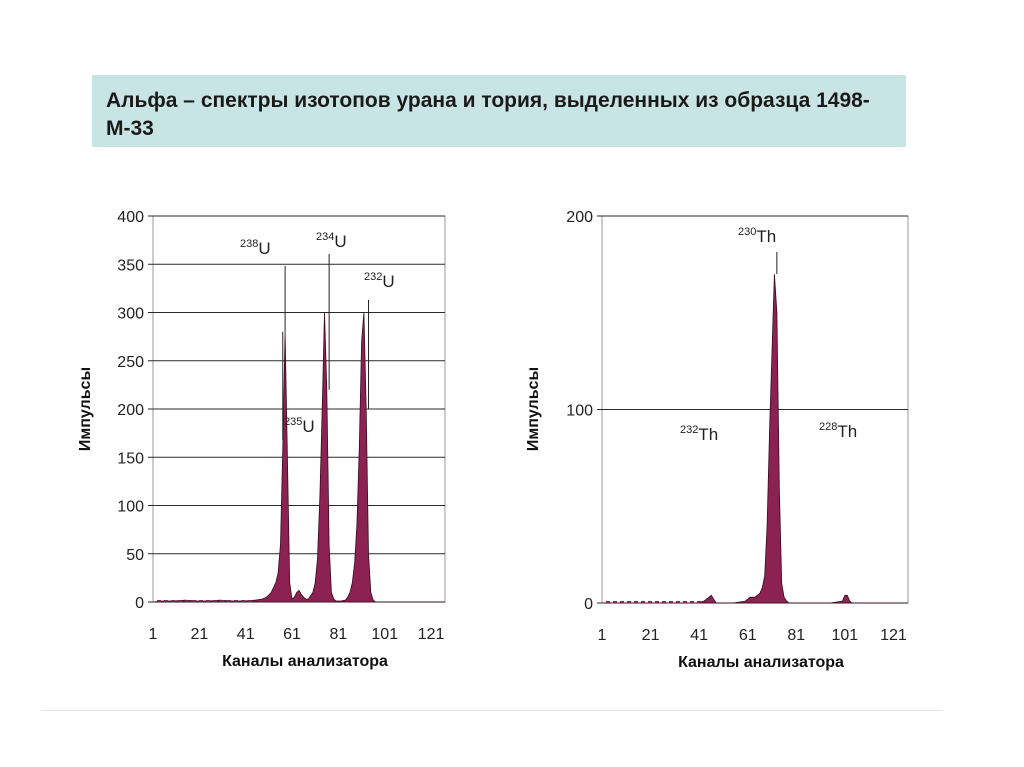  I want to click on isotope-mass: 238, so click(249, 244).